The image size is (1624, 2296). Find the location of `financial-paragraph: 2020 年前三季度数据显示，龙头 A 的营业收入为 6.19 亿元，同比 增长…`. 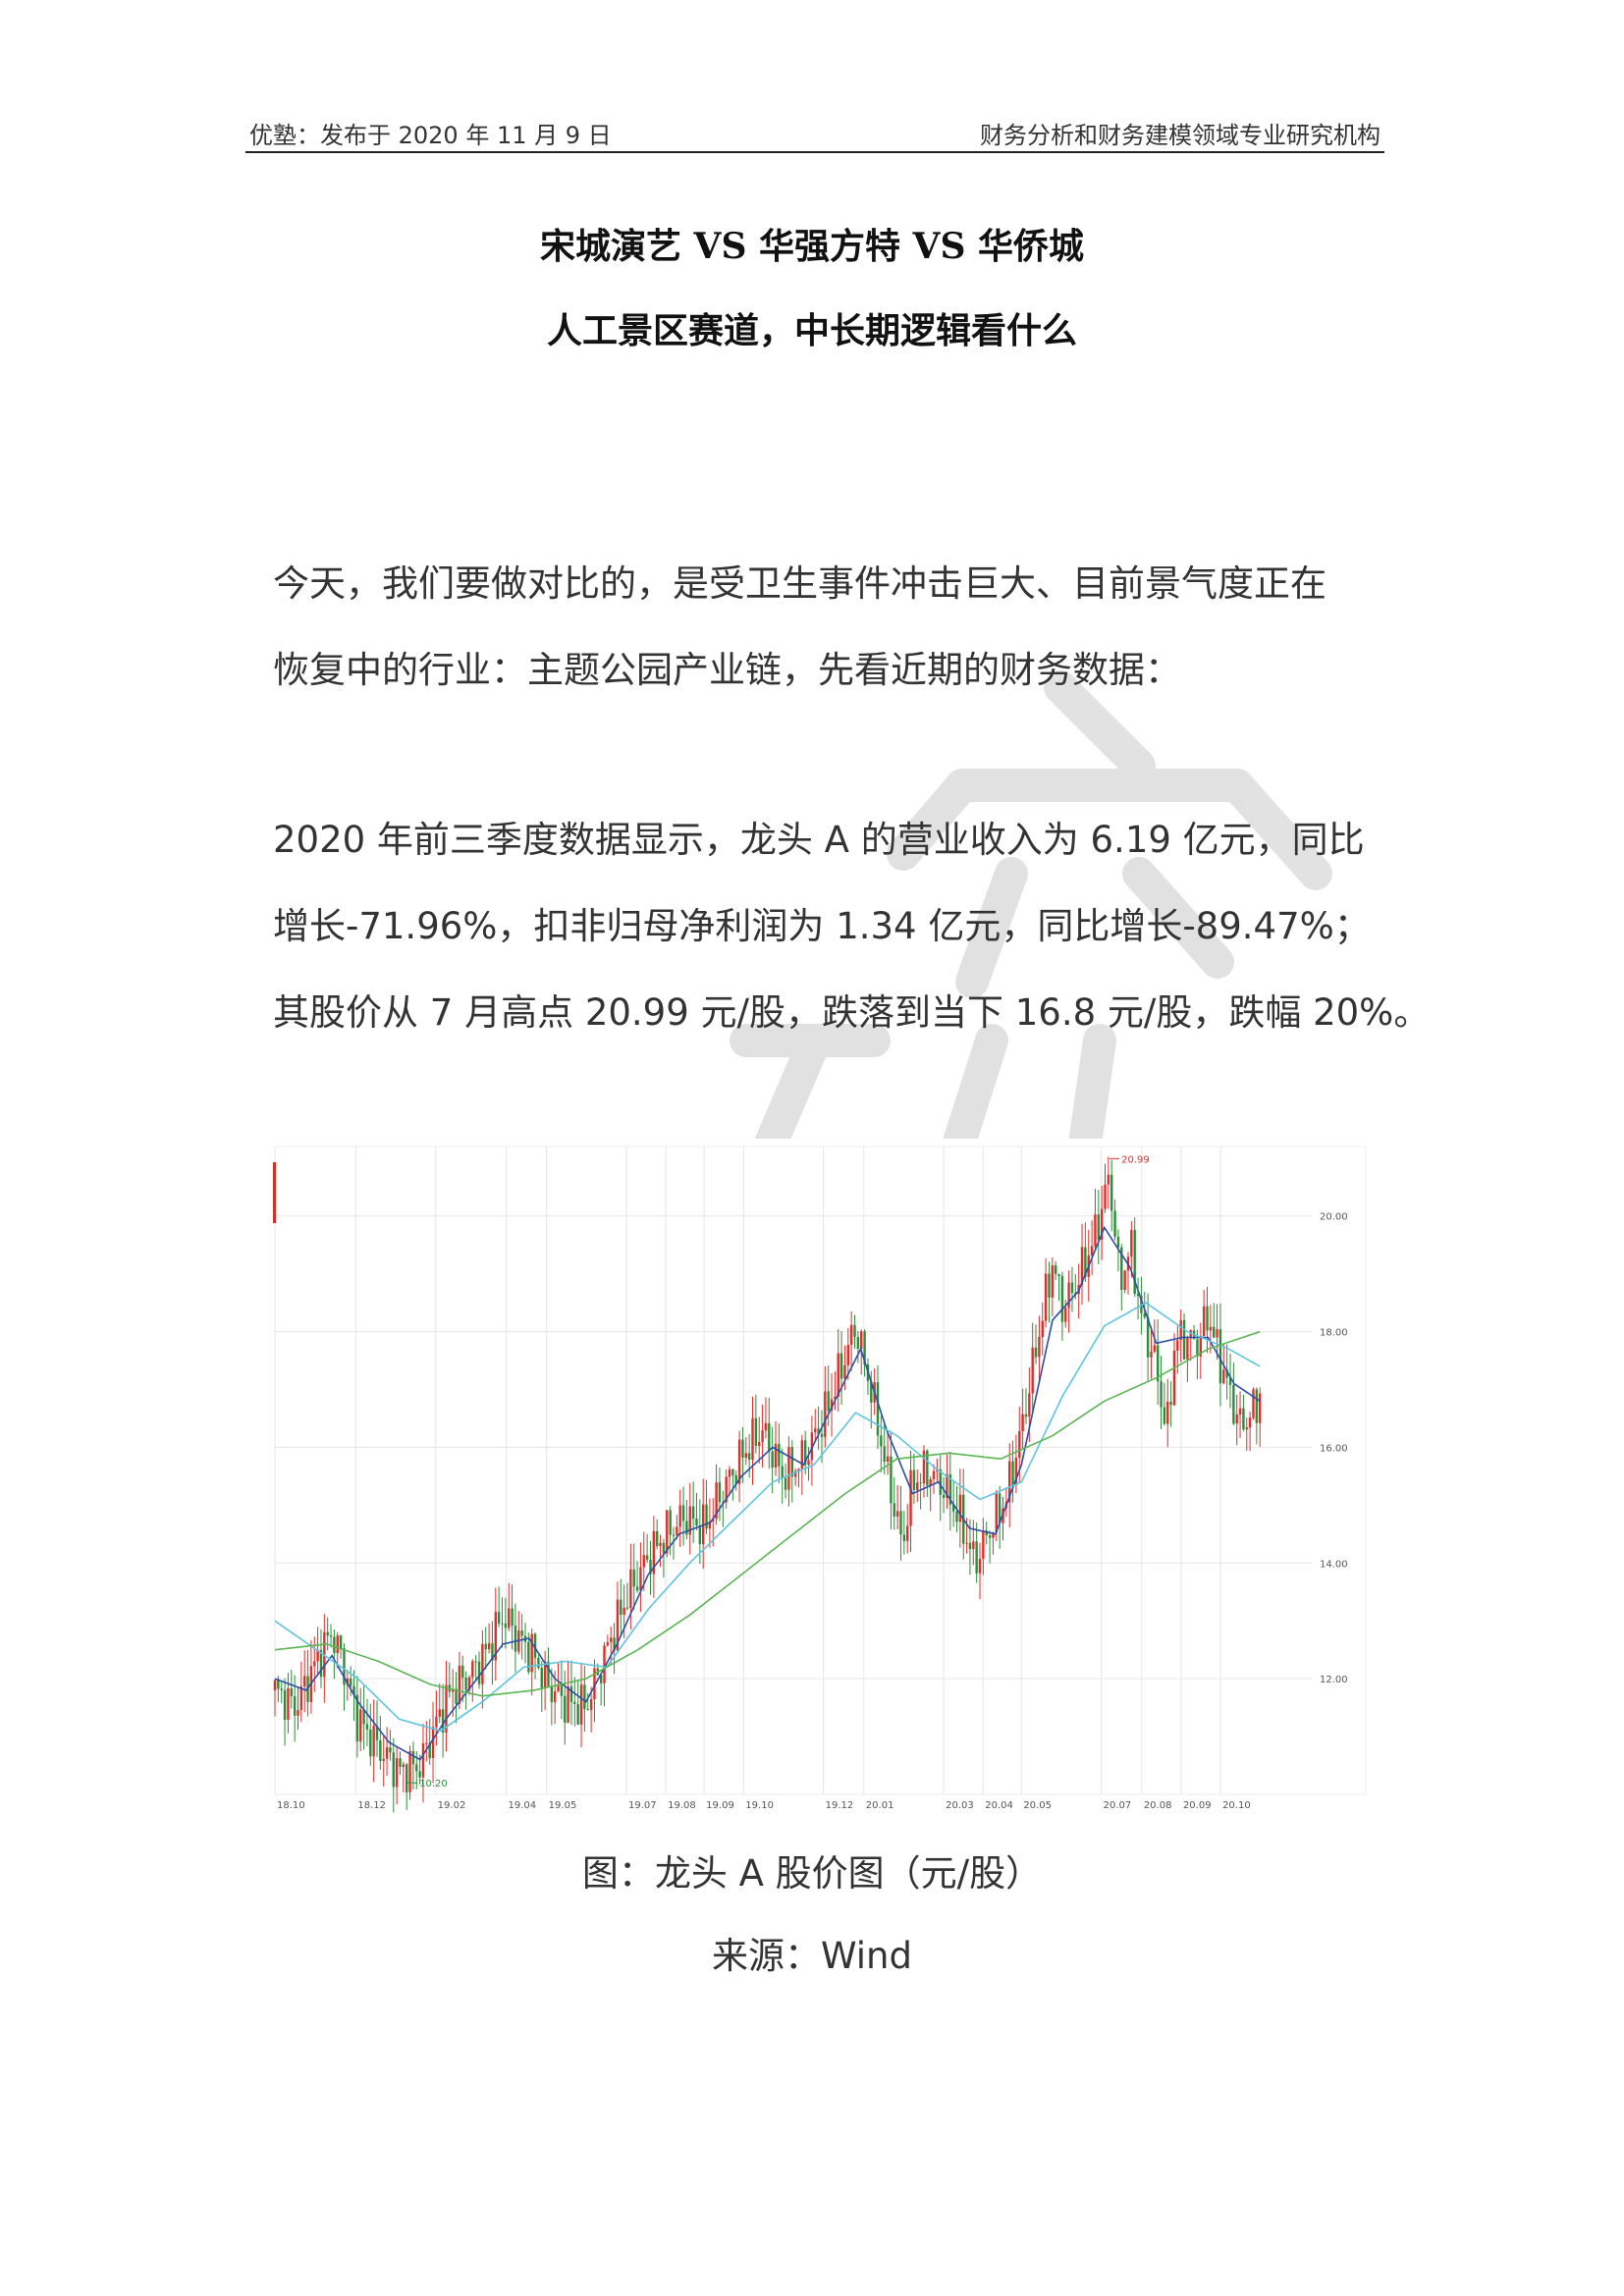

financial-paragraph: 2020 年前三季度数据显示，龙头 A 的营业收入为 6.19 亿元，同比 增长… is located at coordinates (851, 926).